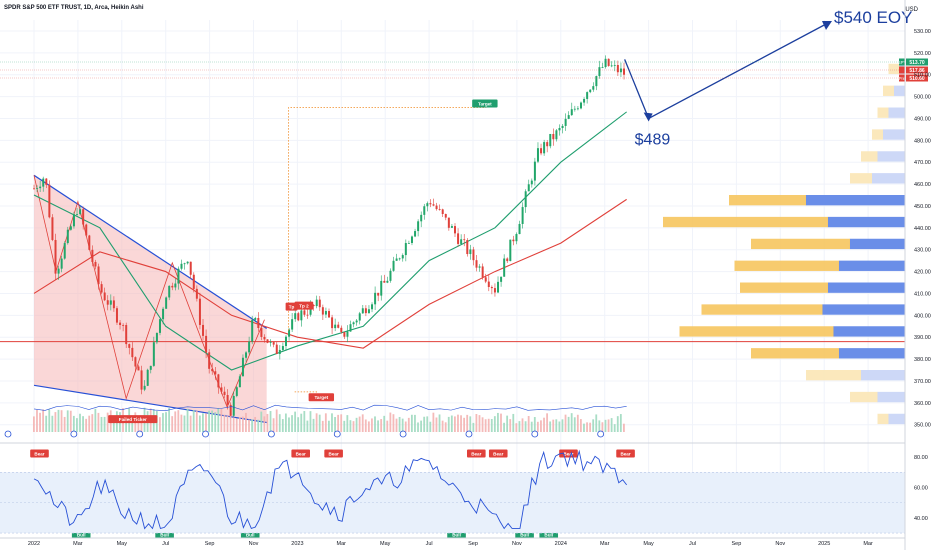  Describe the element at coordinates (922, 251) in the screenshot. I see `price-tick-label: 430.00` at that location.